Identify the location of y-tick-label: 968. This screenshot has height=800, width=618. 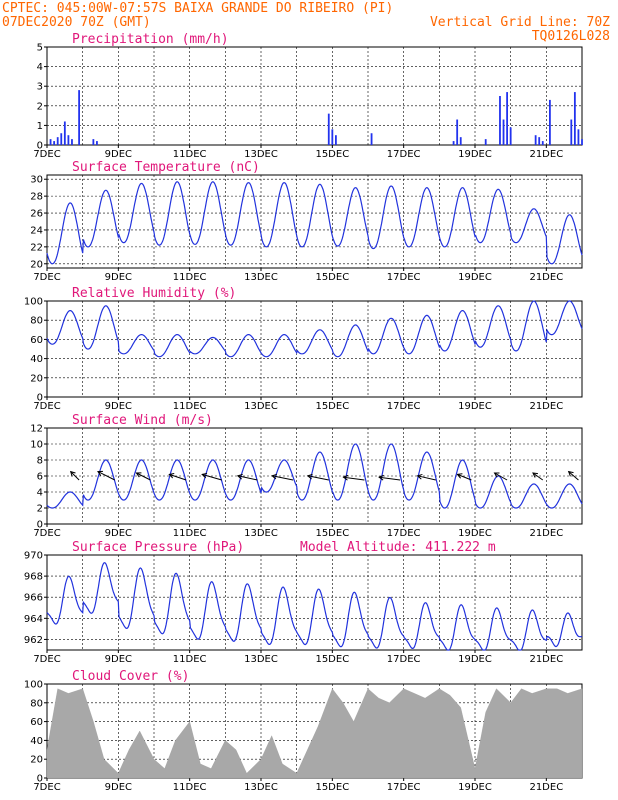
(33, 577).